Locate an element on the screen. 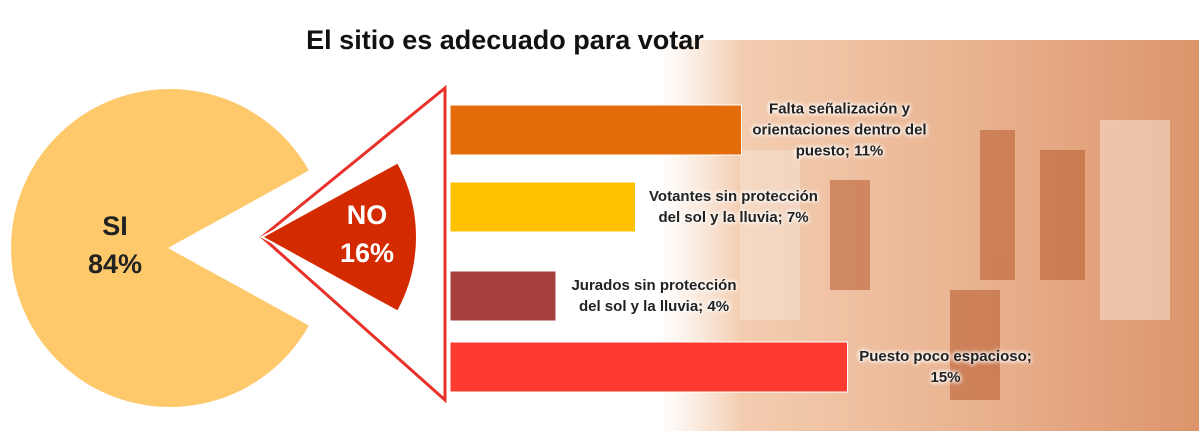  chart-title: El sitio es adecuado para votar is located at coordinates (505, 40).